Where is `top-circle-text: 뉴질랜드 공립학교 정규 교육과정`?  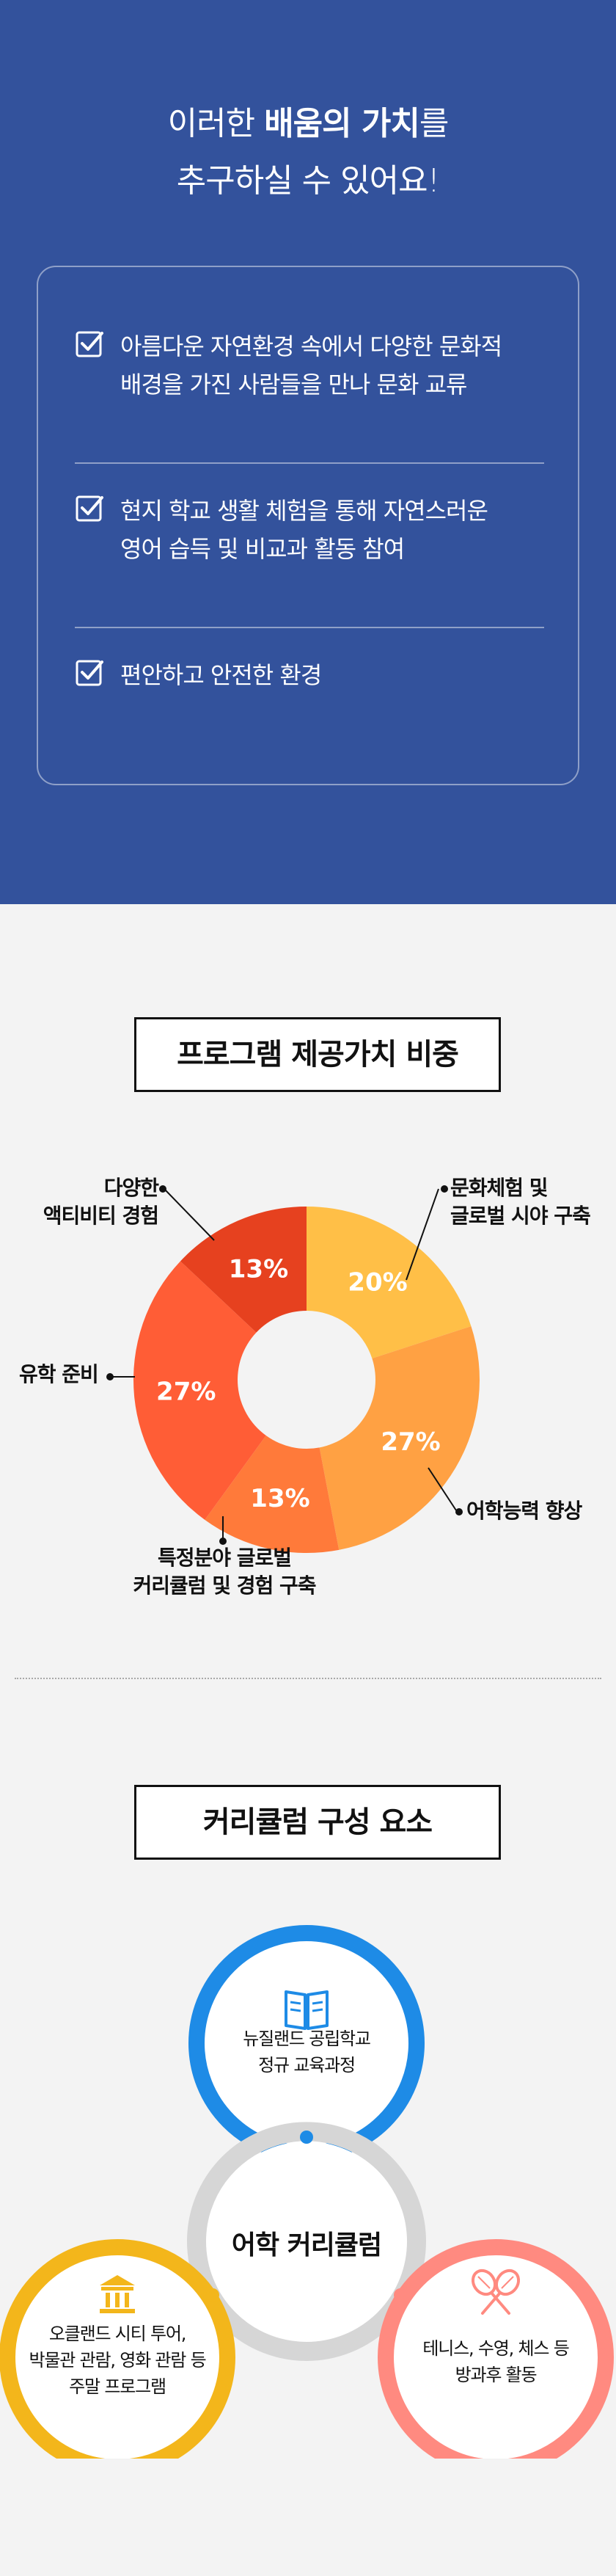
top-circle-text: 뉴질랜드 공립학교 정규 교육과정 is located at coordinates (307, 2052).